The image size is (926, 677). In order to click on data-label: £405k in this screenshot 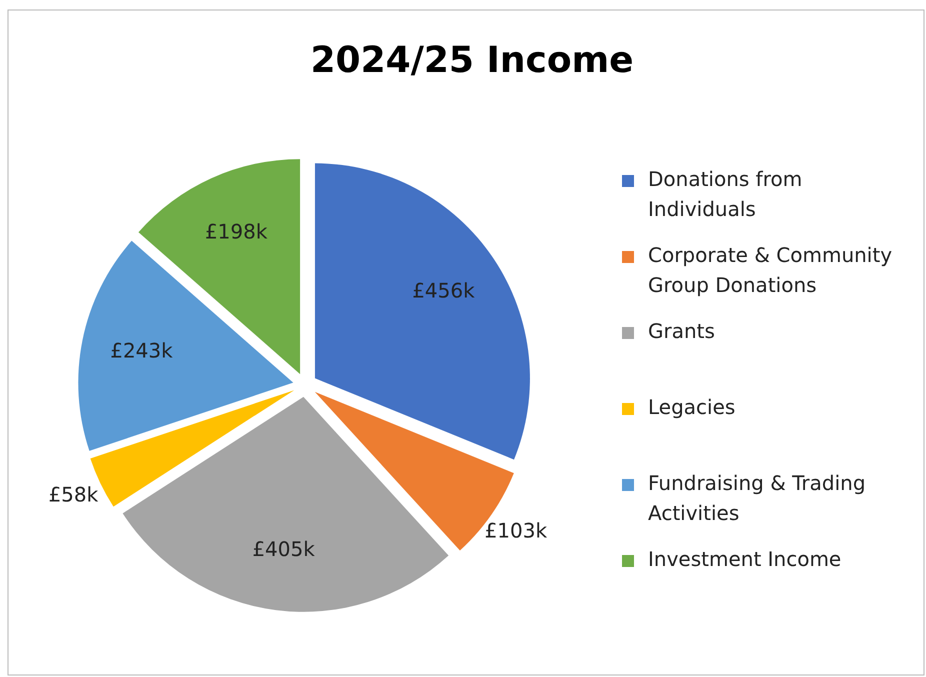, I will do `click(284, 548)`.